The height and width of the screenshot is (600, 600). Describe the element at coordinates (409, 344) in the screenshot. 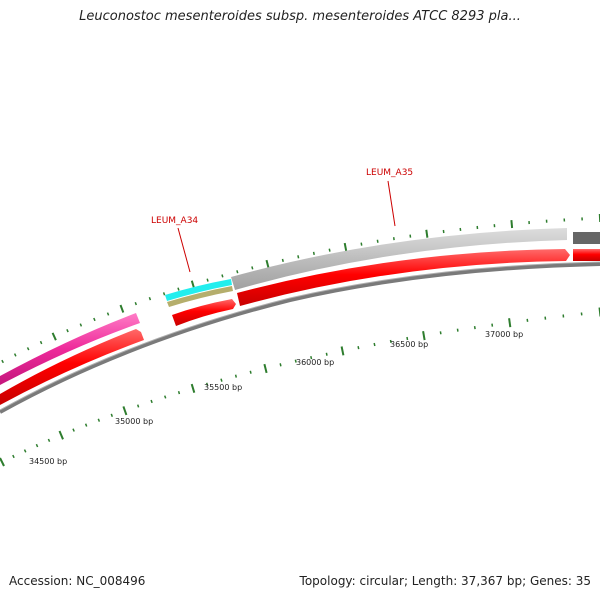

I see `scale-label-36500: 36500 bp` at that location.